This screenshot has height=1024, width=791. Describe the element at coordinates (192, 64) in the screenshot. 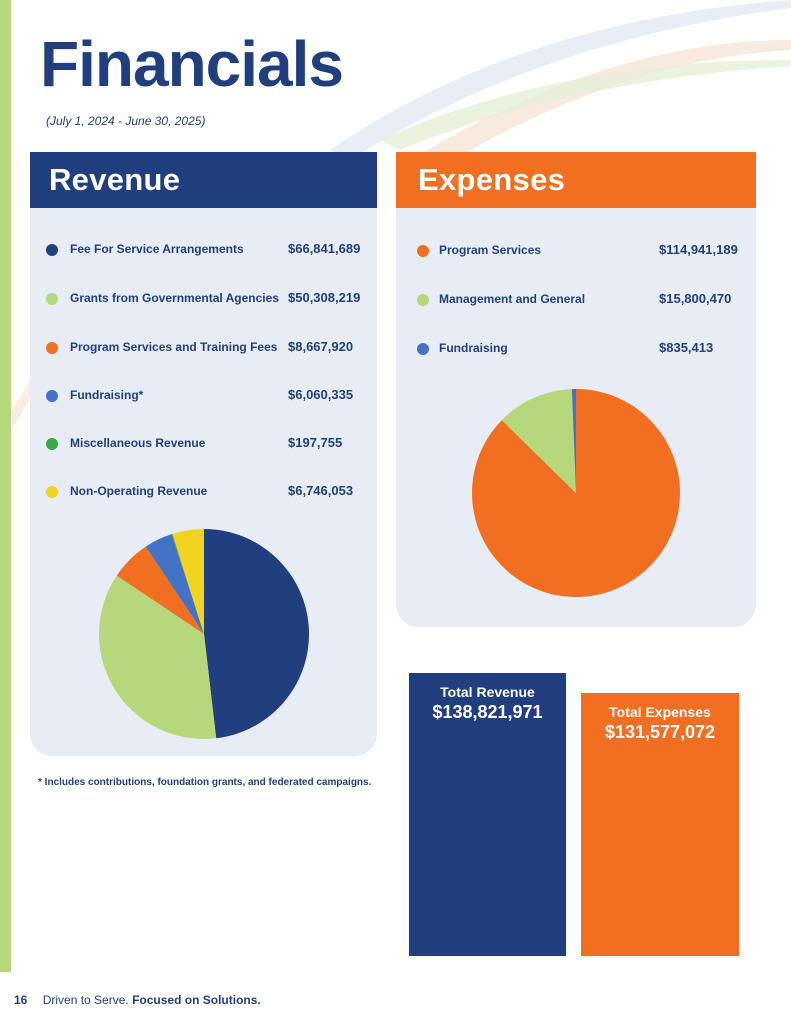

I see `page-title: Financials` at that location.